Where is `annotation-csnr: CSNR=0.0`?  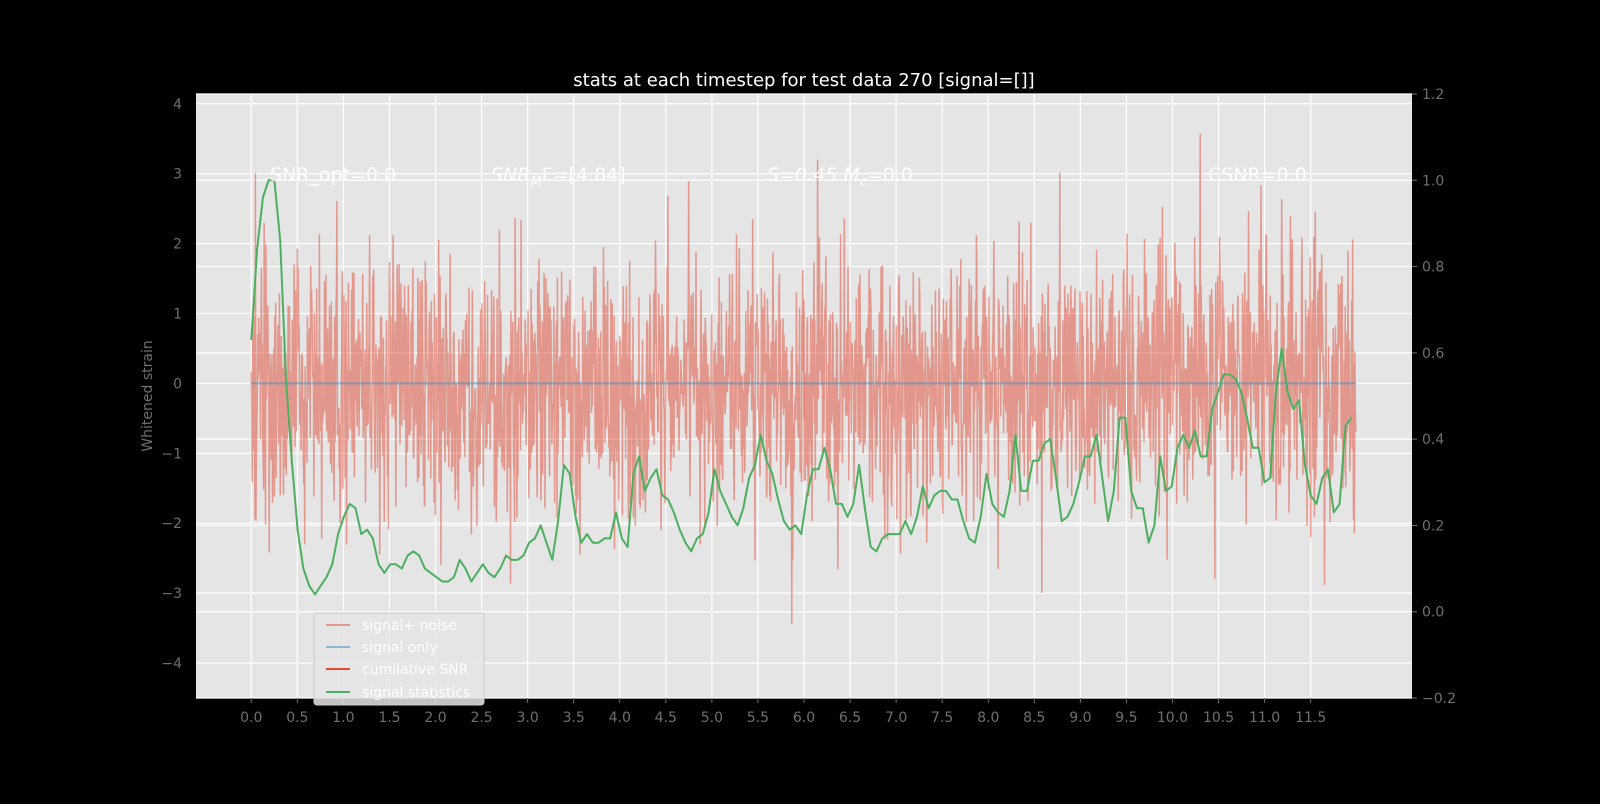
annotation-csnr: CSNR=0.0 is located at coordinates (1257, 175).